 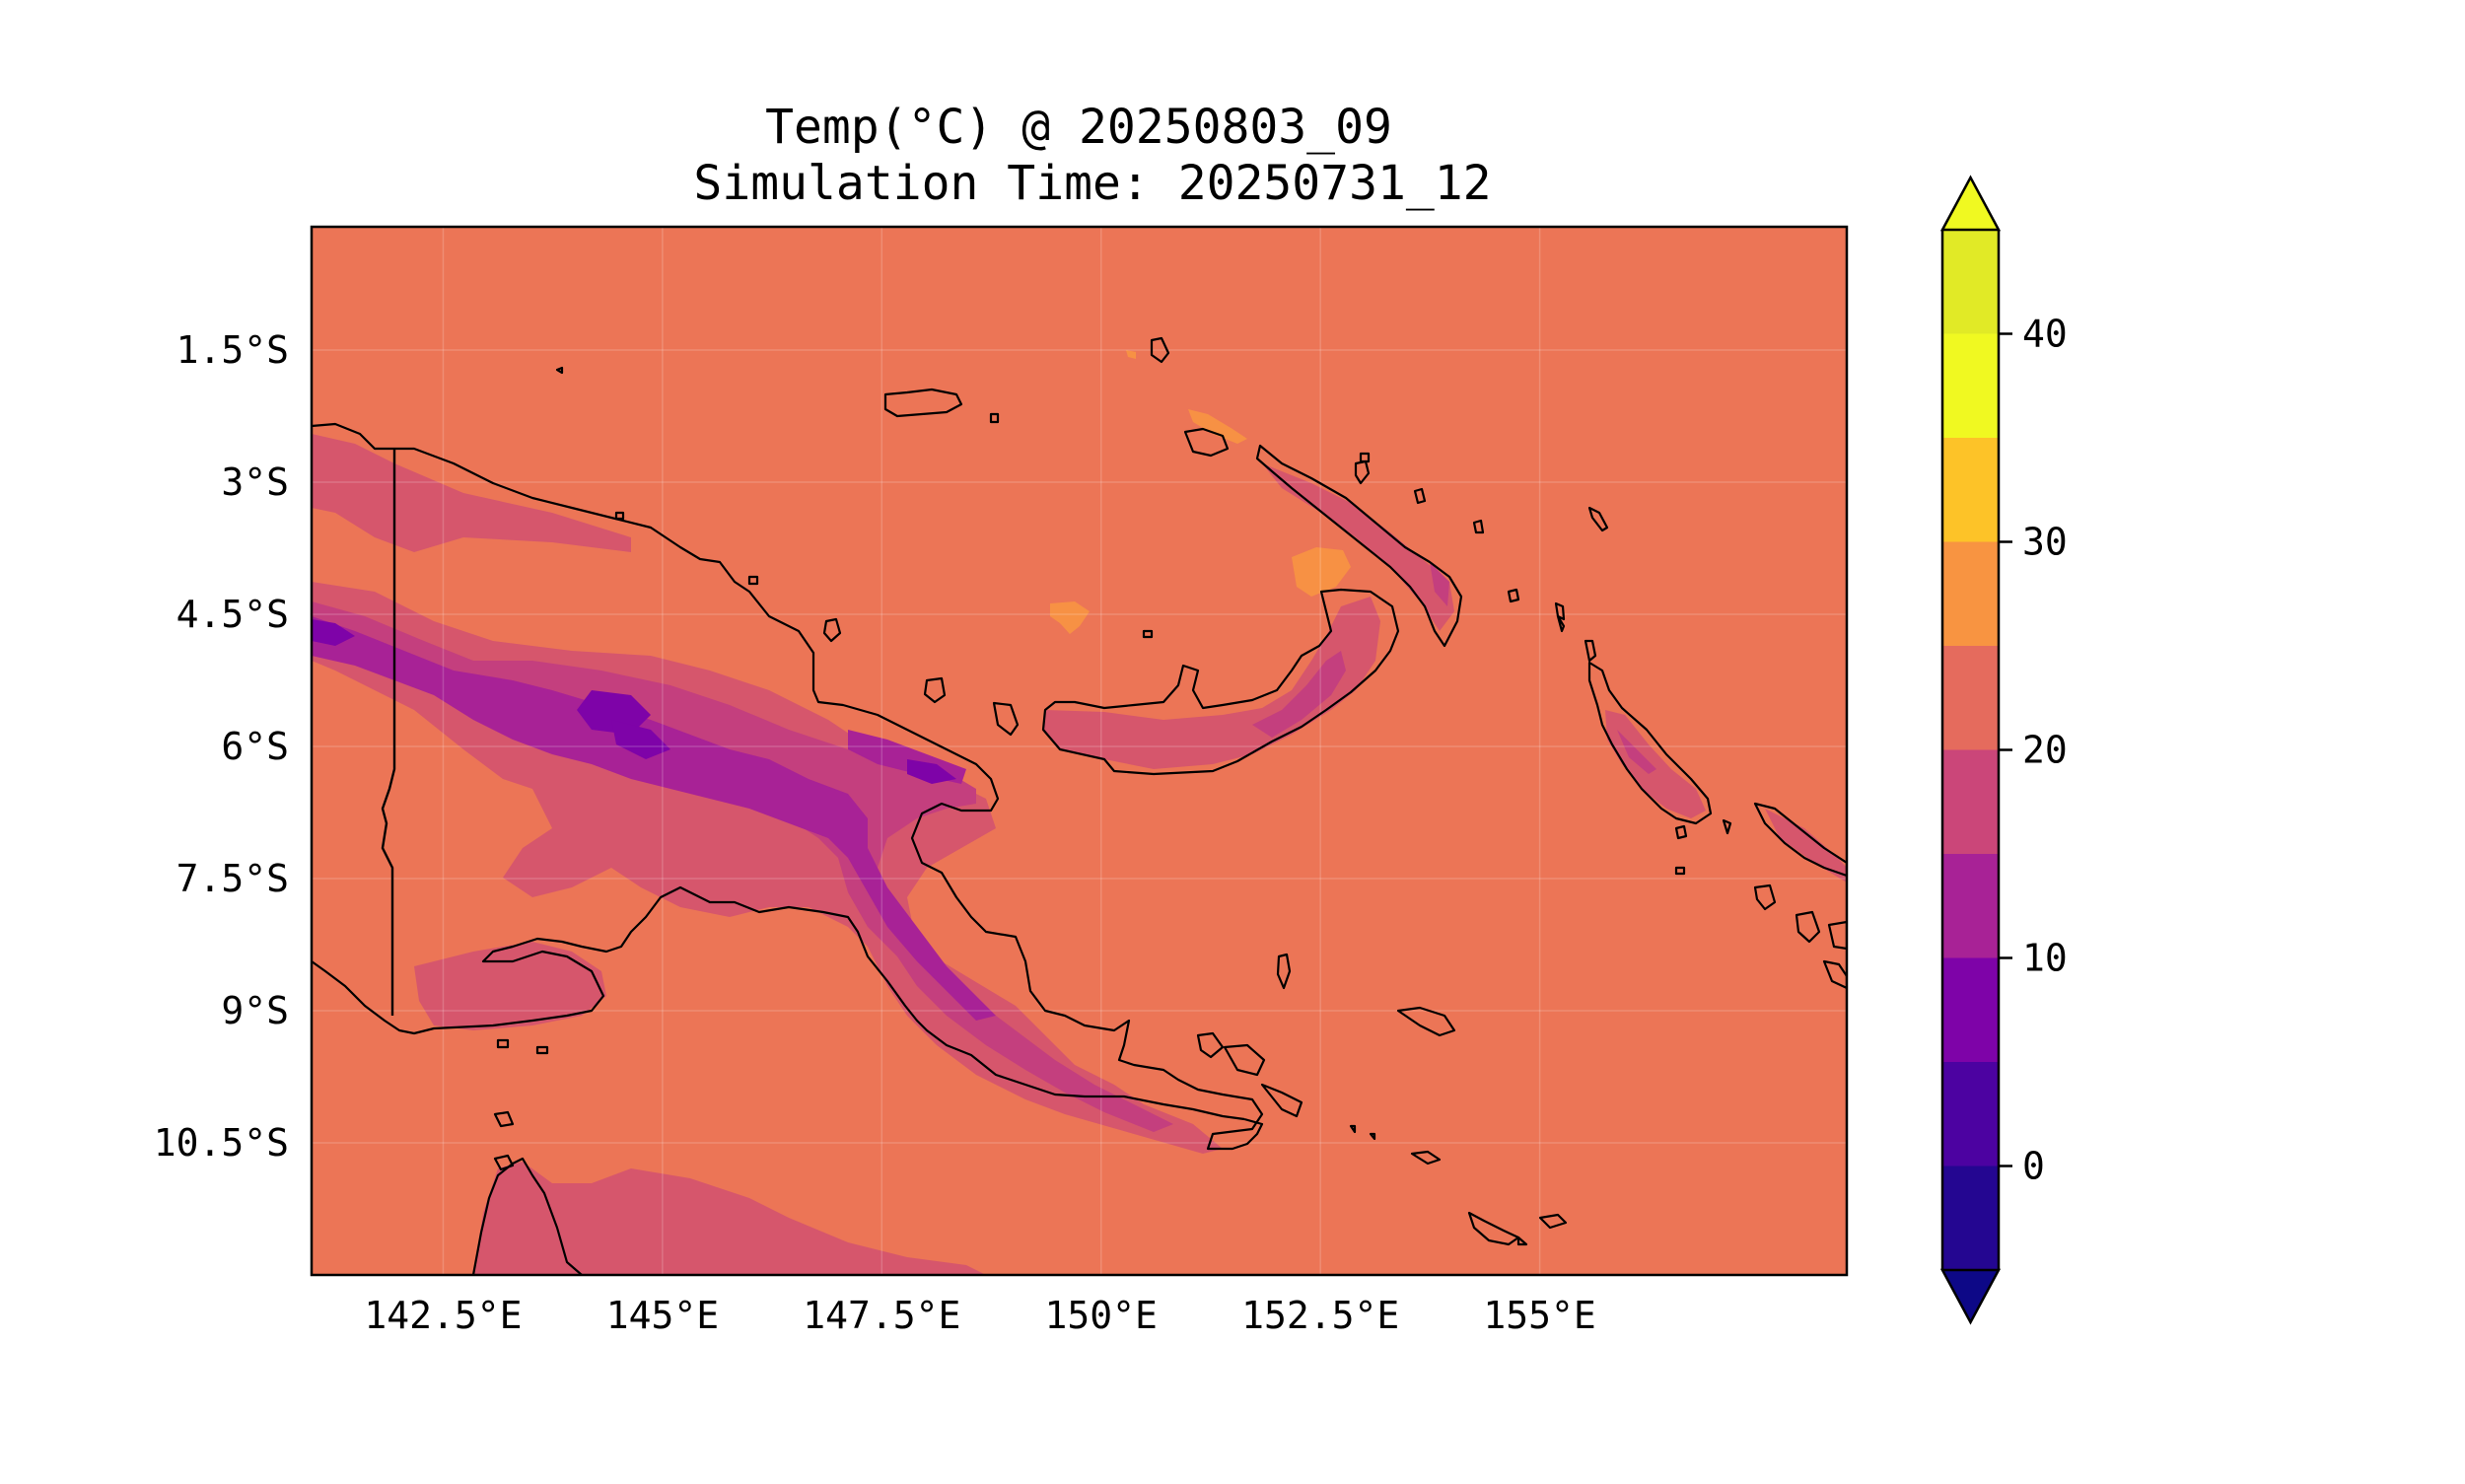 What do you see at coordinates (471, 493) in the screenshot?
I see `contour-20-25-west` at bounding box center [471, 493].